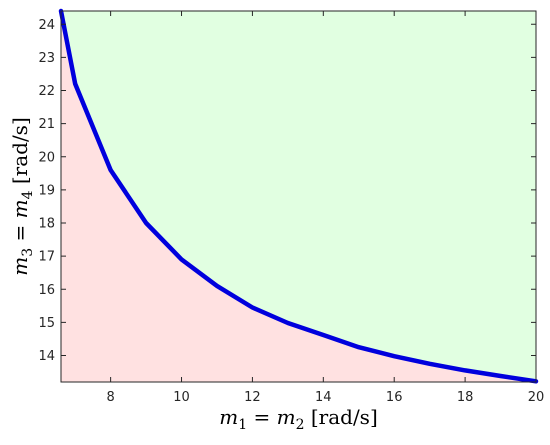  I want to click on y-axis-label-m4: m, so click(20, 208).